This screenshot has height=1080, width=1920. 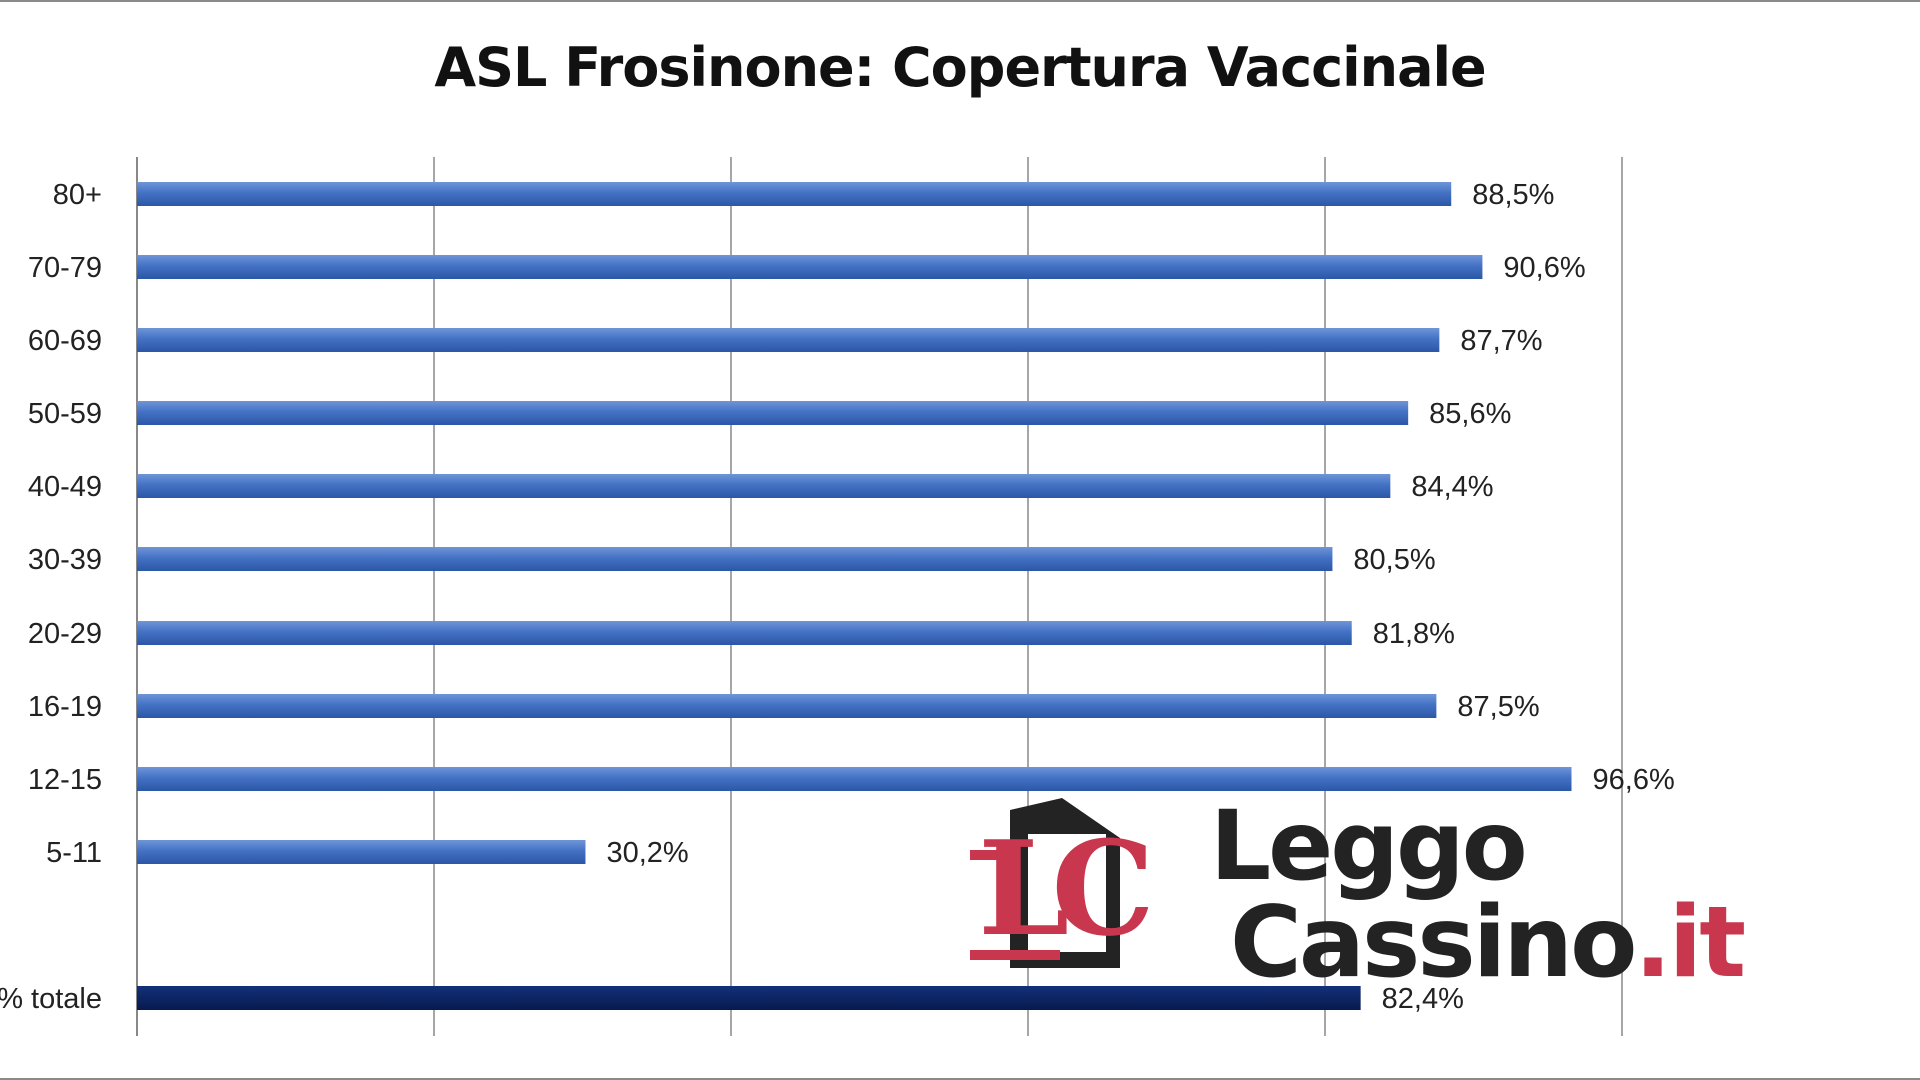 I want to click on category-label: 50-59, so click(x=65, y=414).